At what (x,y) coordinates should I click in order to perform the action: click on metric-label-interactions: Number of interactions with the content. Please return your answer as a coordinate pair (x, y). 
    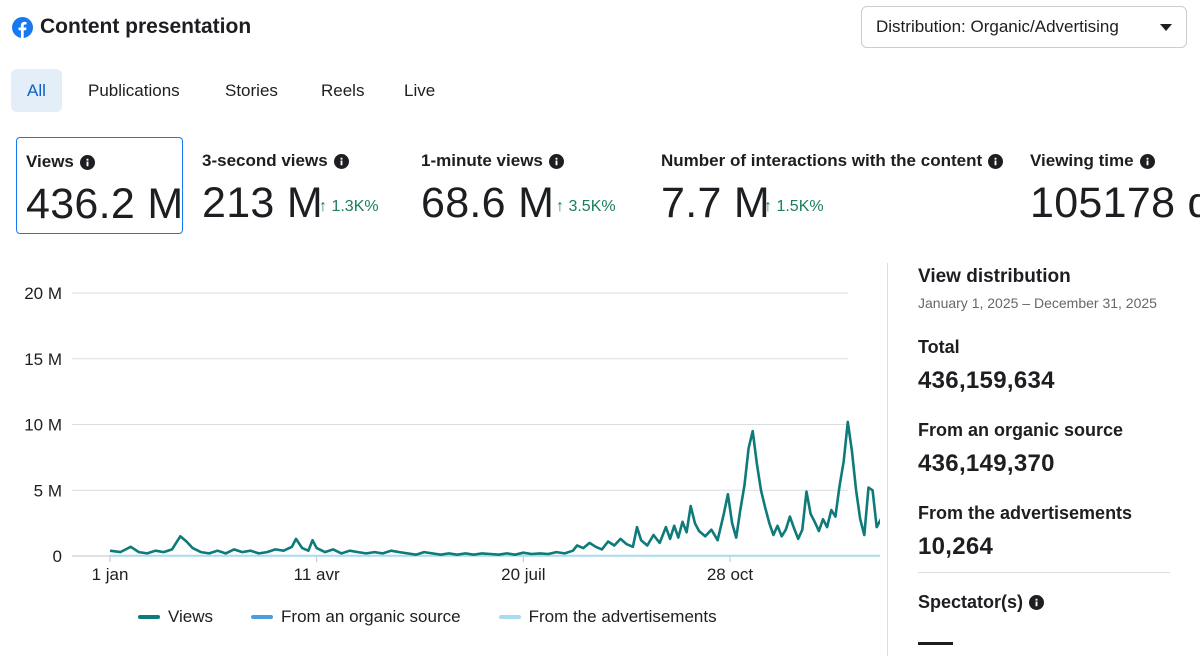
    Looking at the image, I should click on (832, 161).